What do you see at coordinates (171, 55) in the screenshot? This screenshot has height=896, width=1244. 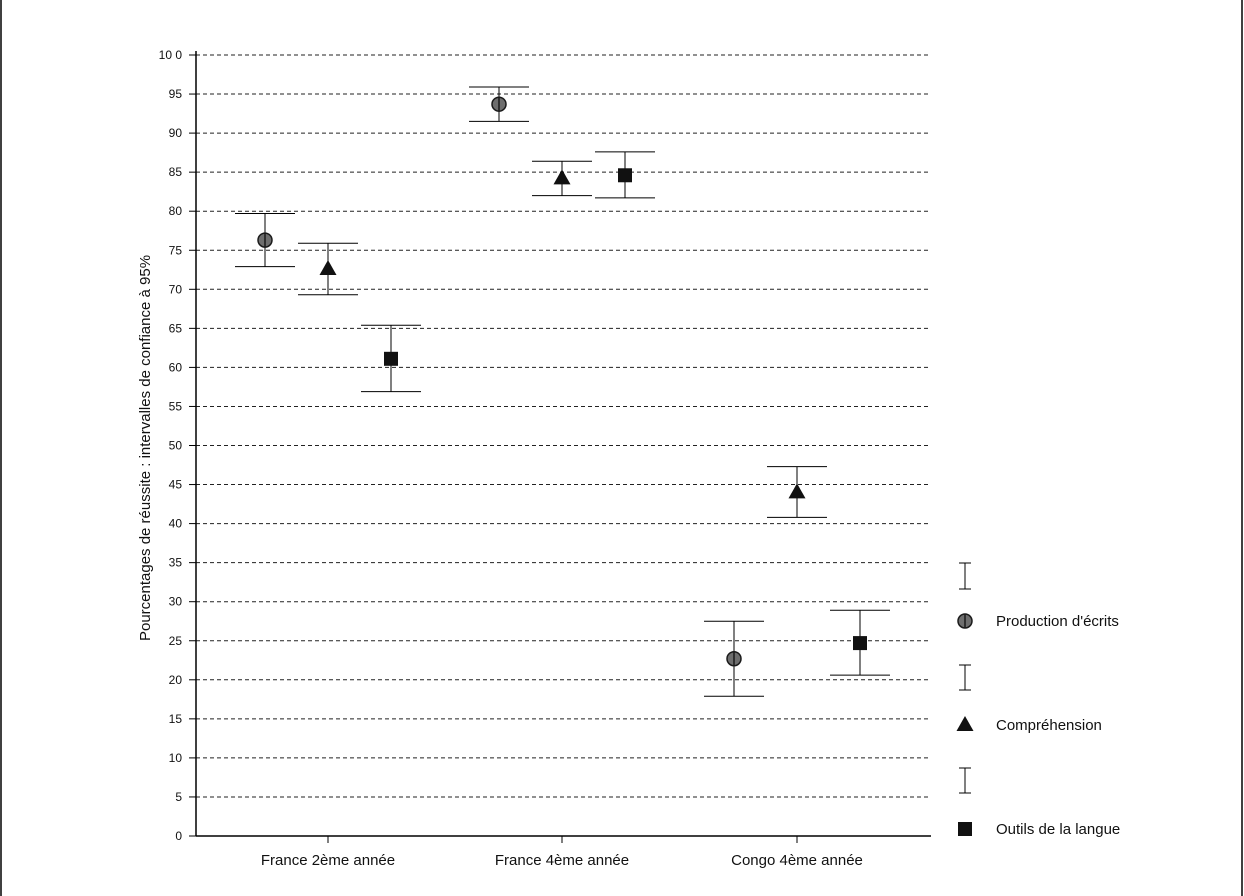 I see `y-tick-label: 10 0` at bounding box center [171, 55].